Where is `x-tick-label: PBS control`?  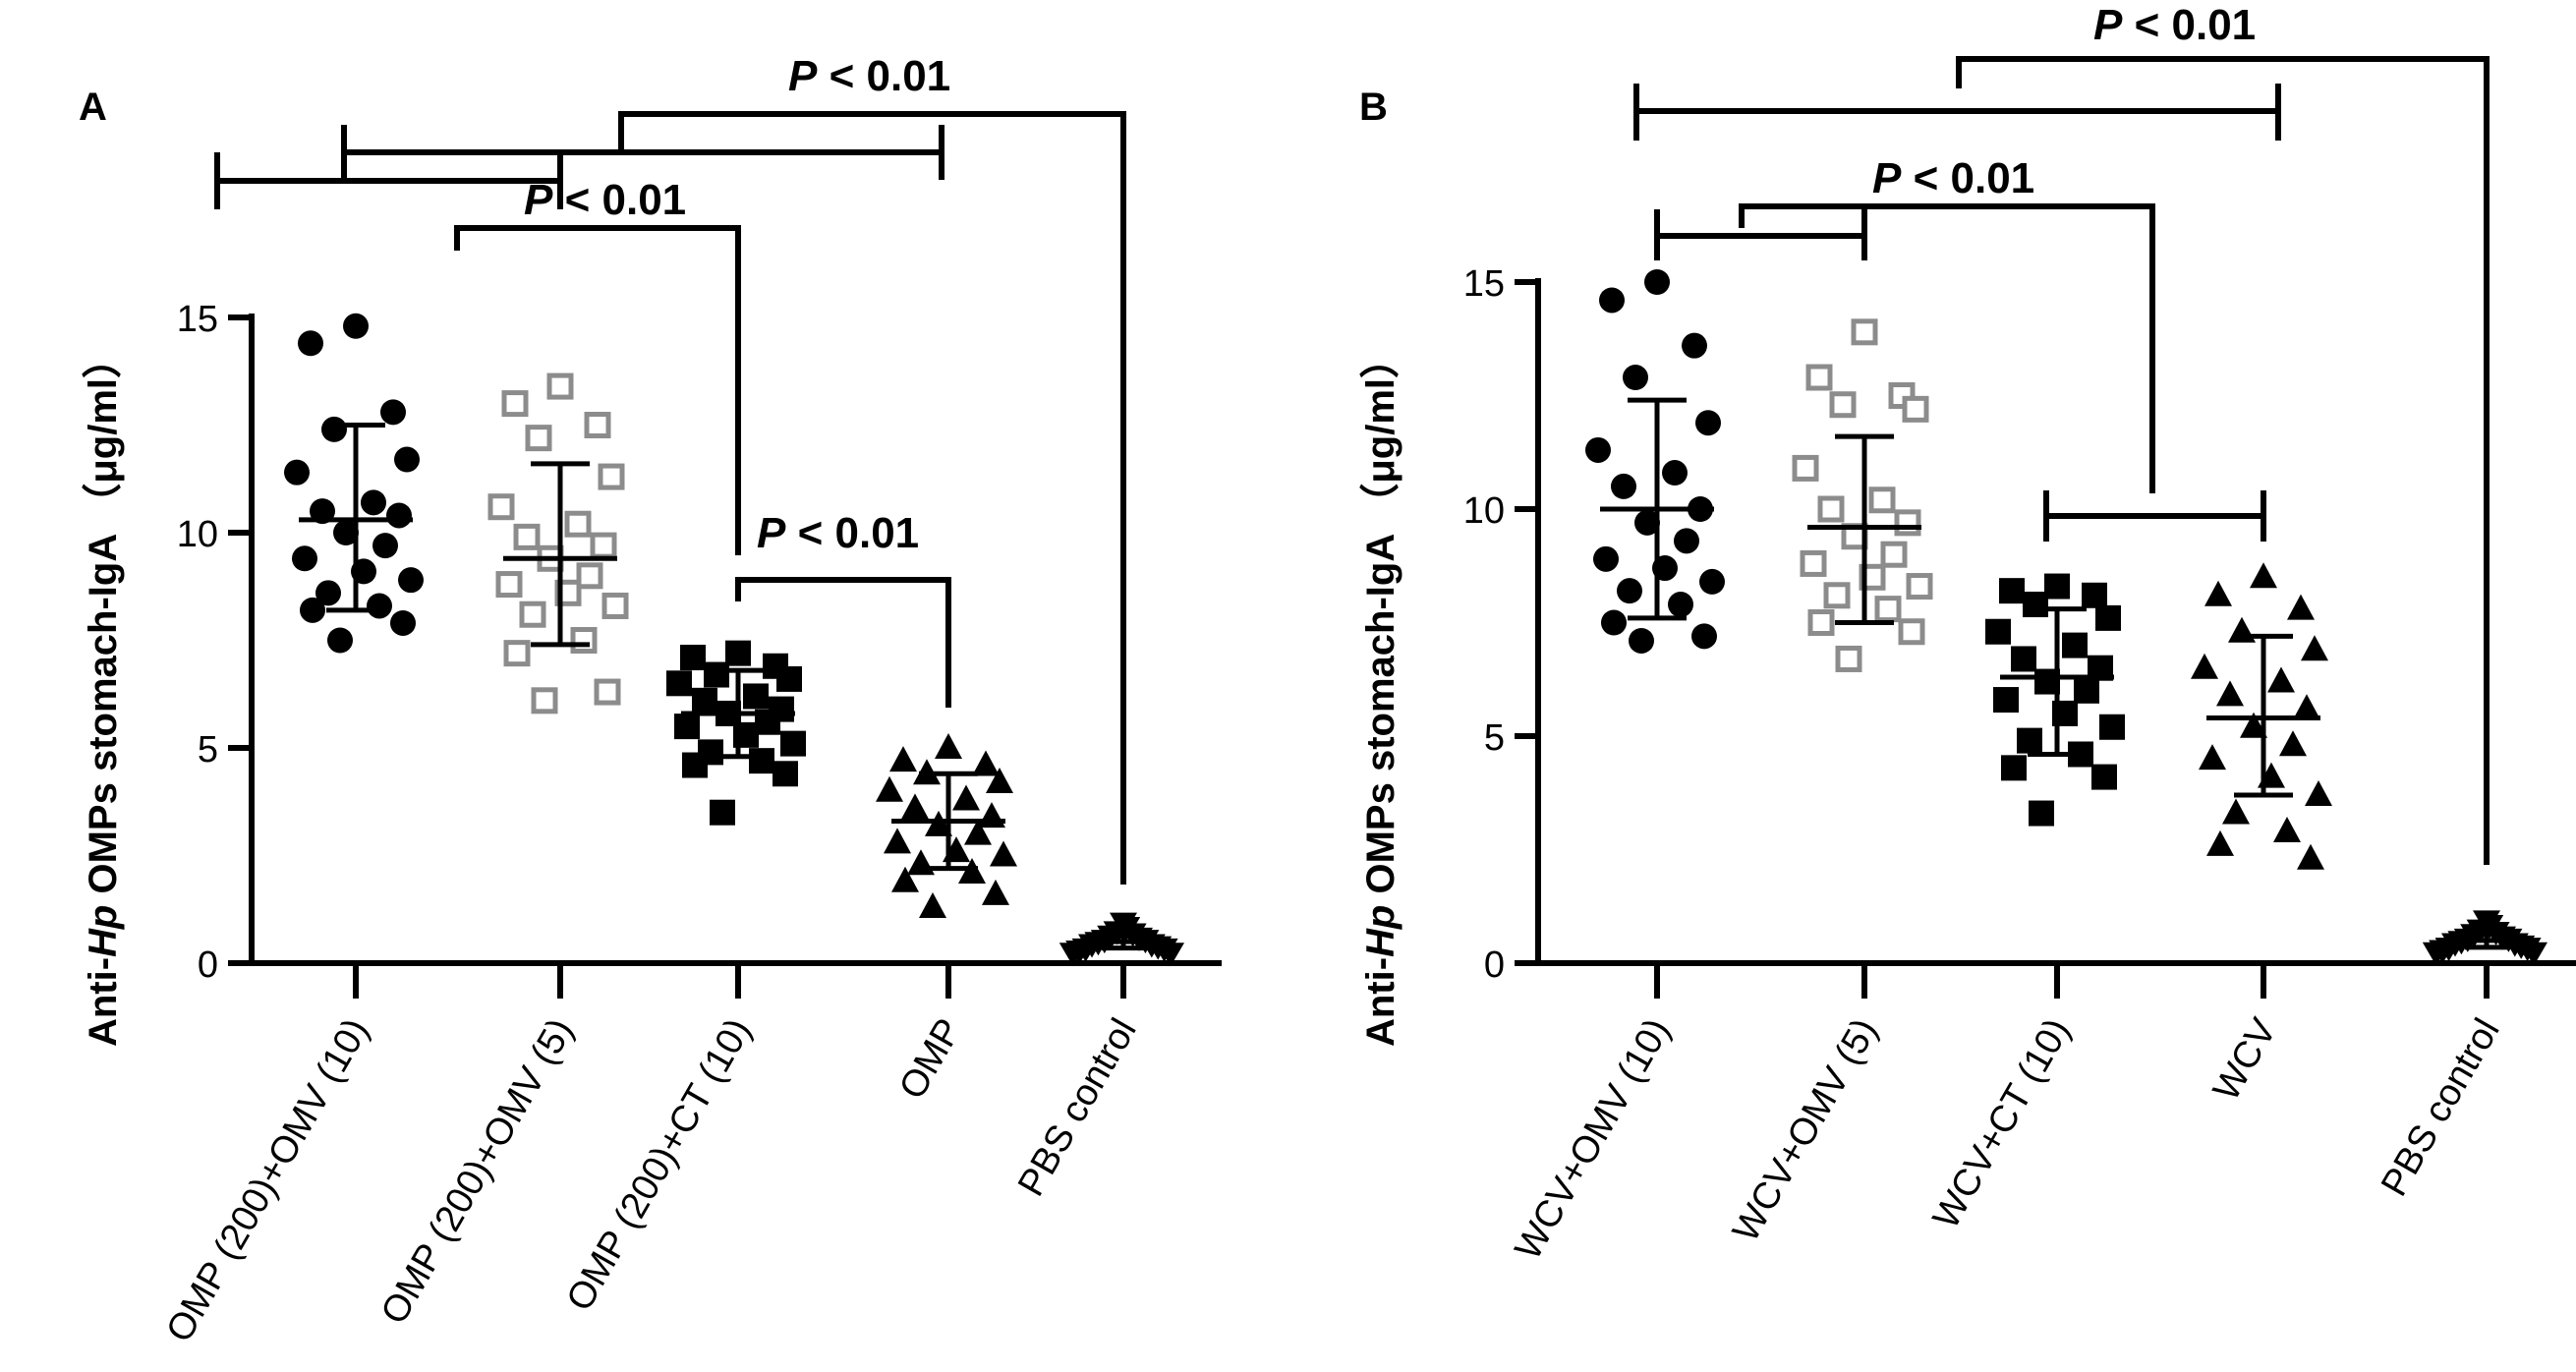
x-tick-label: PBS control is located at coordinates (2441, 1108).